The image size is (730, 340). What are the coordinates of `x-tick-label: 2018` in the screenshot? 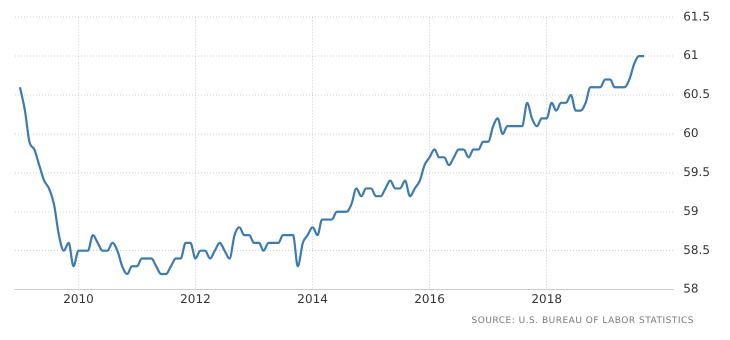 It's located at (546, 299).